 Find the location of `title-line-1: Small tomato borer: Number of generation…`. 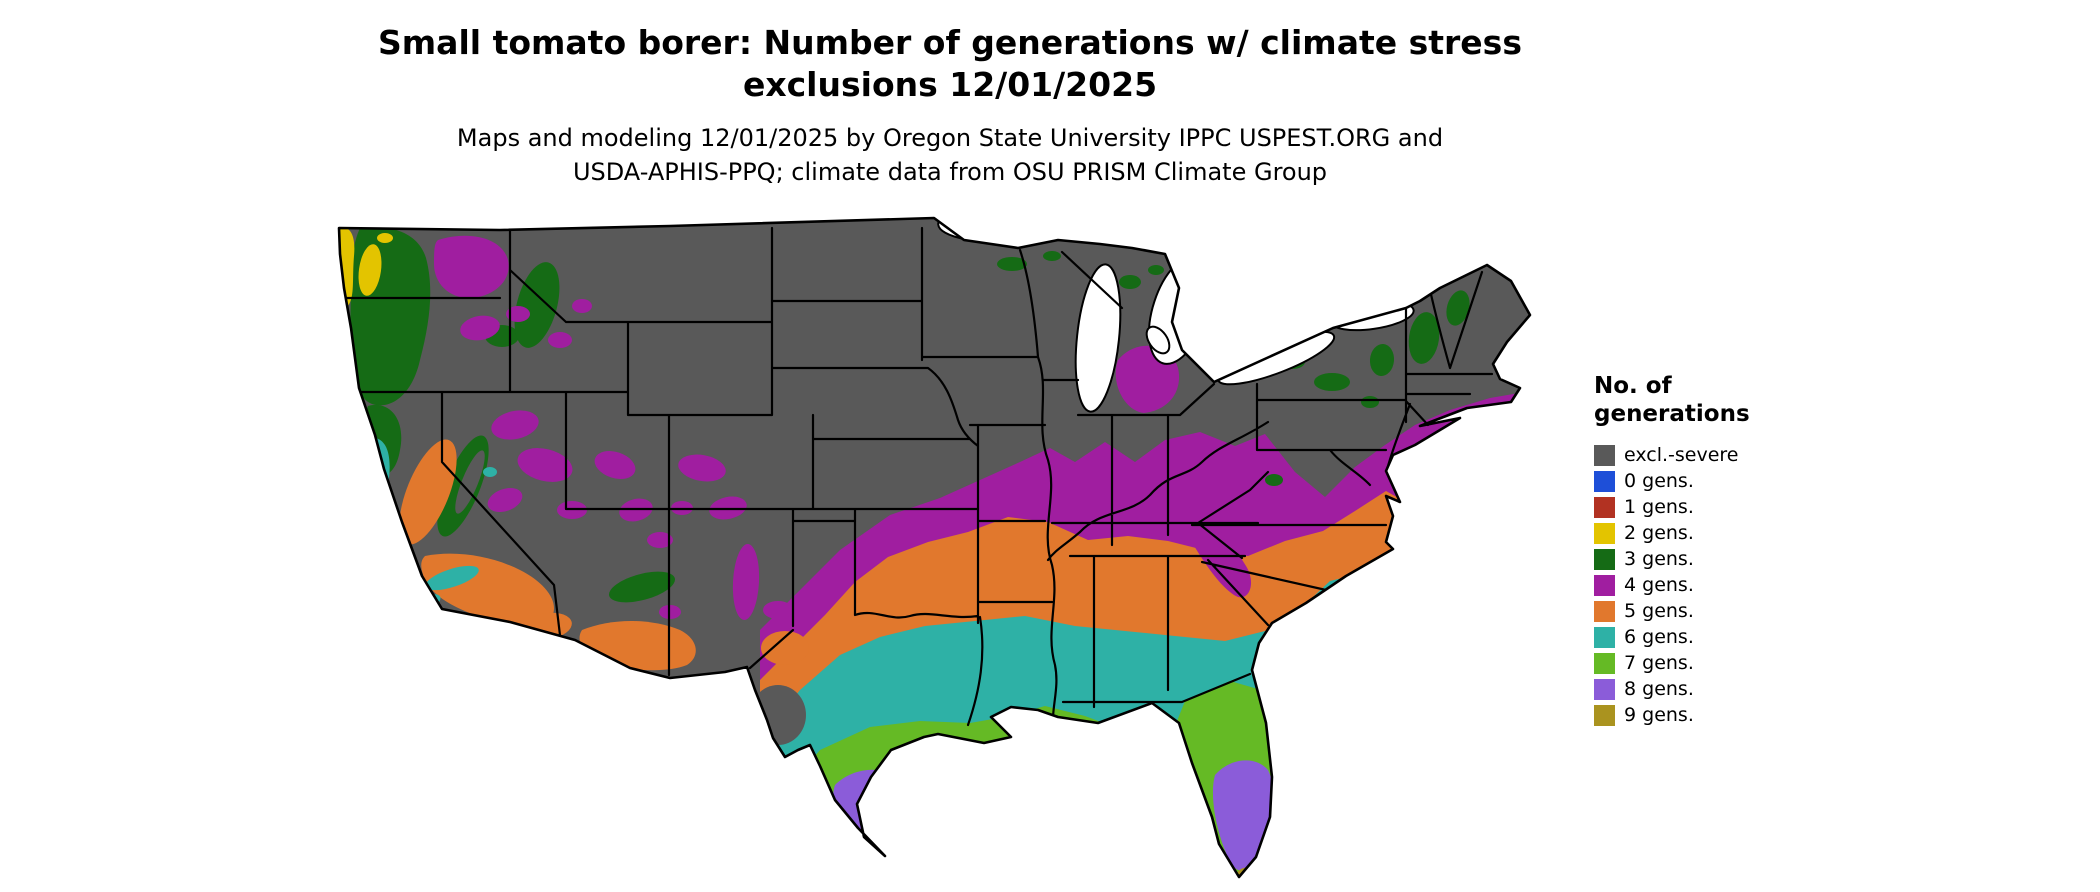

title-line-1: Small tomato borer: Number of generation… is located at coordinates (950, 42).